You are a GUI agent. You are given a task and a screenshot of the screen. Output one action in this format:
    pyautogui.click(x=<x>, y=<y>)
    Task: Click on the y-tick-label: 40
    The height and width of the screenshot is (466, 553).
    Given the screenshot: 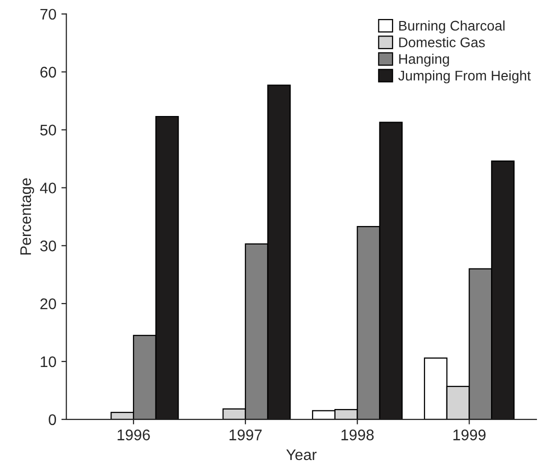 What is the action you would take?
    pyautogui.click(x=48, y=188)
    